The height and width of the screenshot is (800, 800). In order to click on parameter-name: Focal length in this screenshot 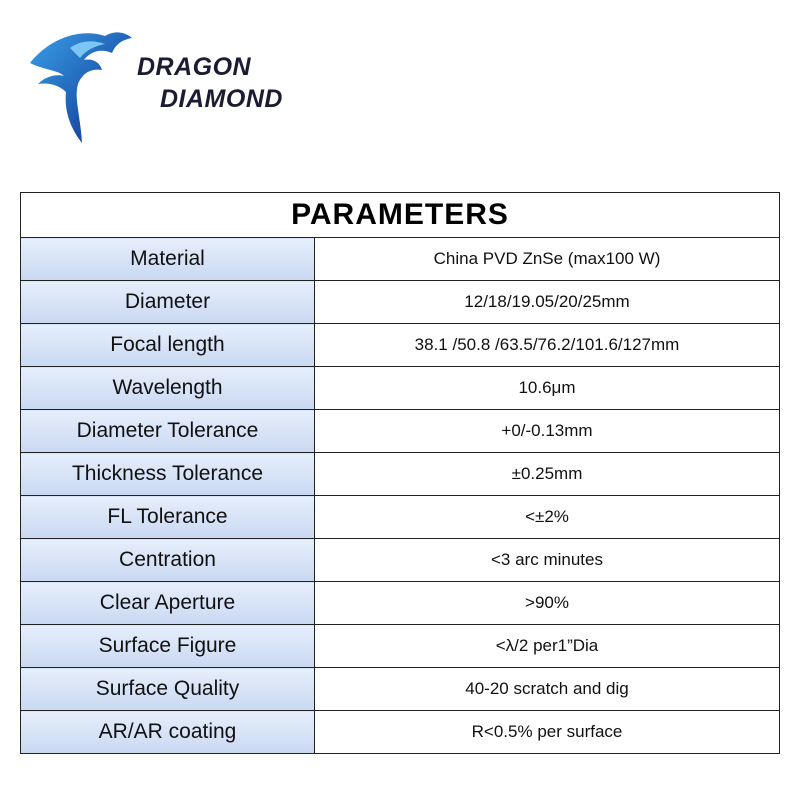, I will do `click(167, 345)`.